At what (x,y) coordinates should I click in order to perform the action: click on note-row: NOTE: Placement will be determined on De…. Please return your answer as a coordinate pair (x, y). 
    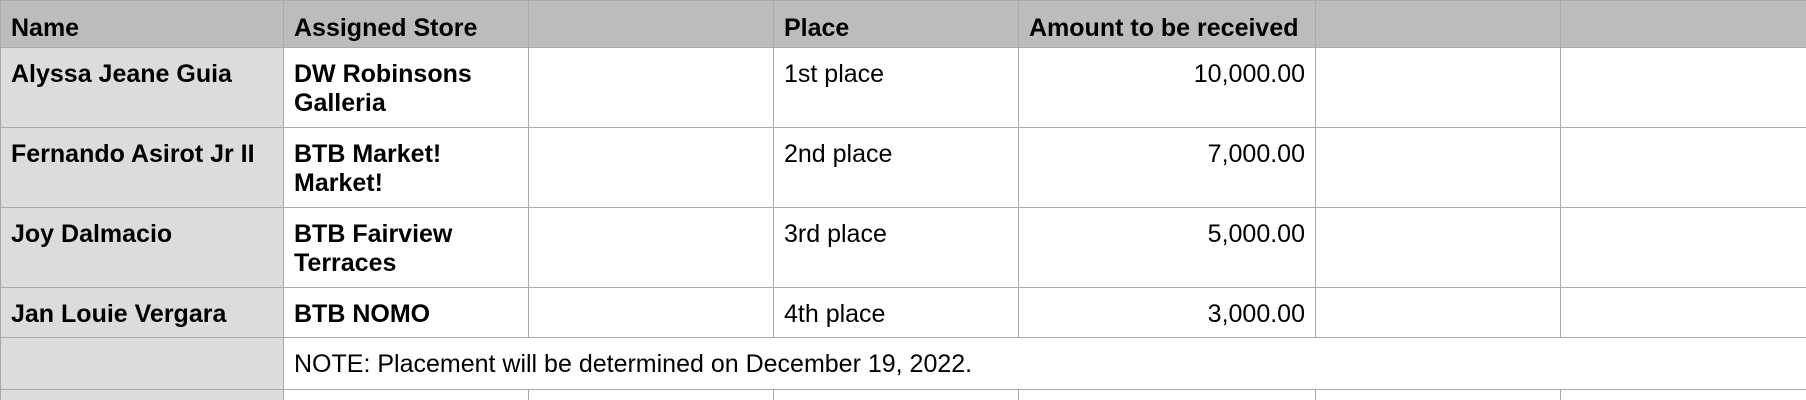
    Looking at the image, I should click on (903, 363).